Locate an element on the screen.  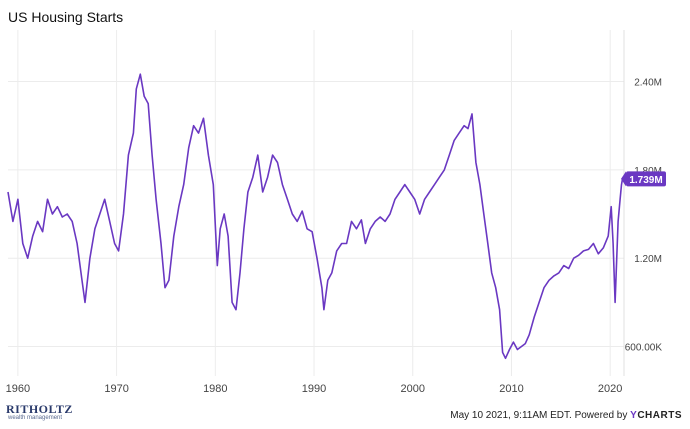
last-value-label: 1.739M is located at coordinates (645, 180).